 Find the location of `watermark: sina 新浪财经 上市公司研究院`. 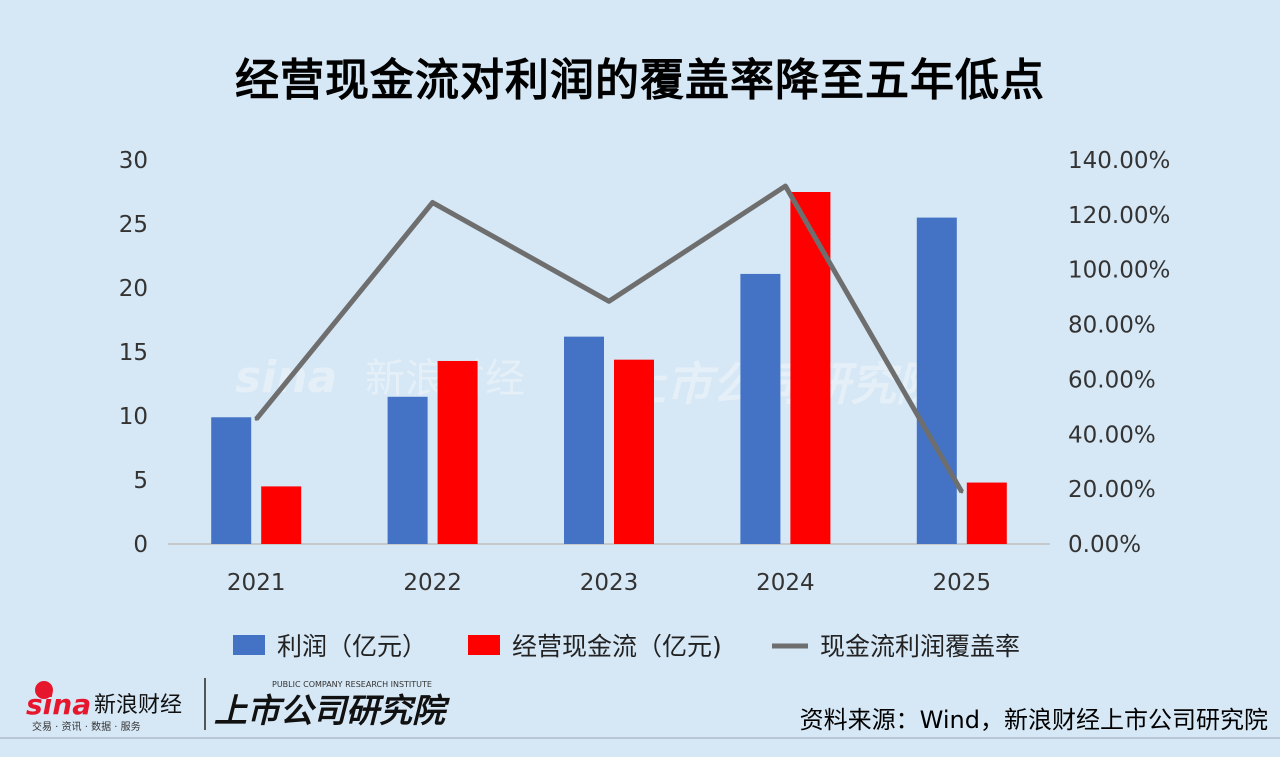

watermark: sina 新浪财经 上市公司研究院 is located at coordinates (592, 381).